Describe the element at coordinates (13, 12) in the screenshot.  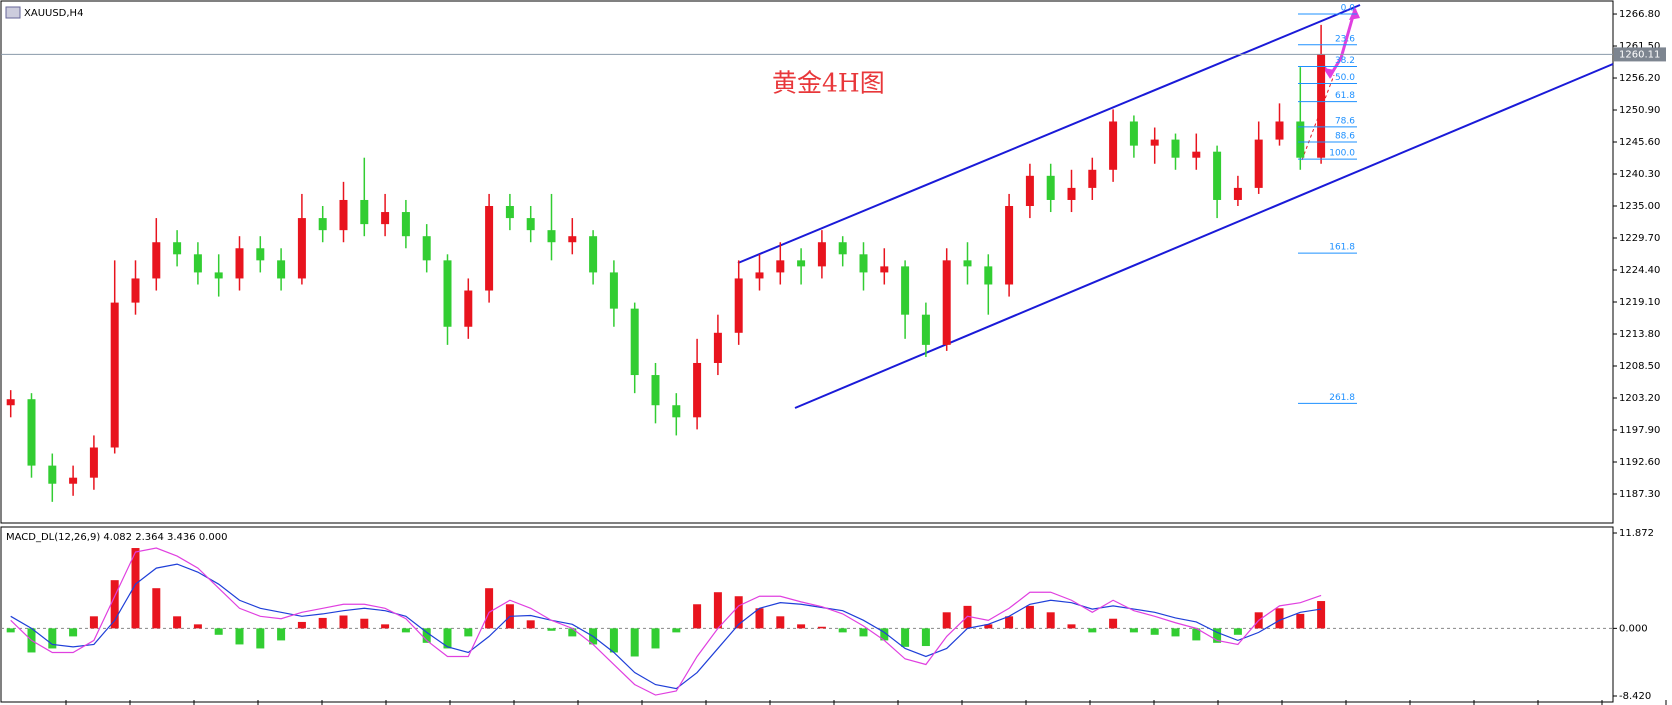
I see `symbol-icon` at that location.